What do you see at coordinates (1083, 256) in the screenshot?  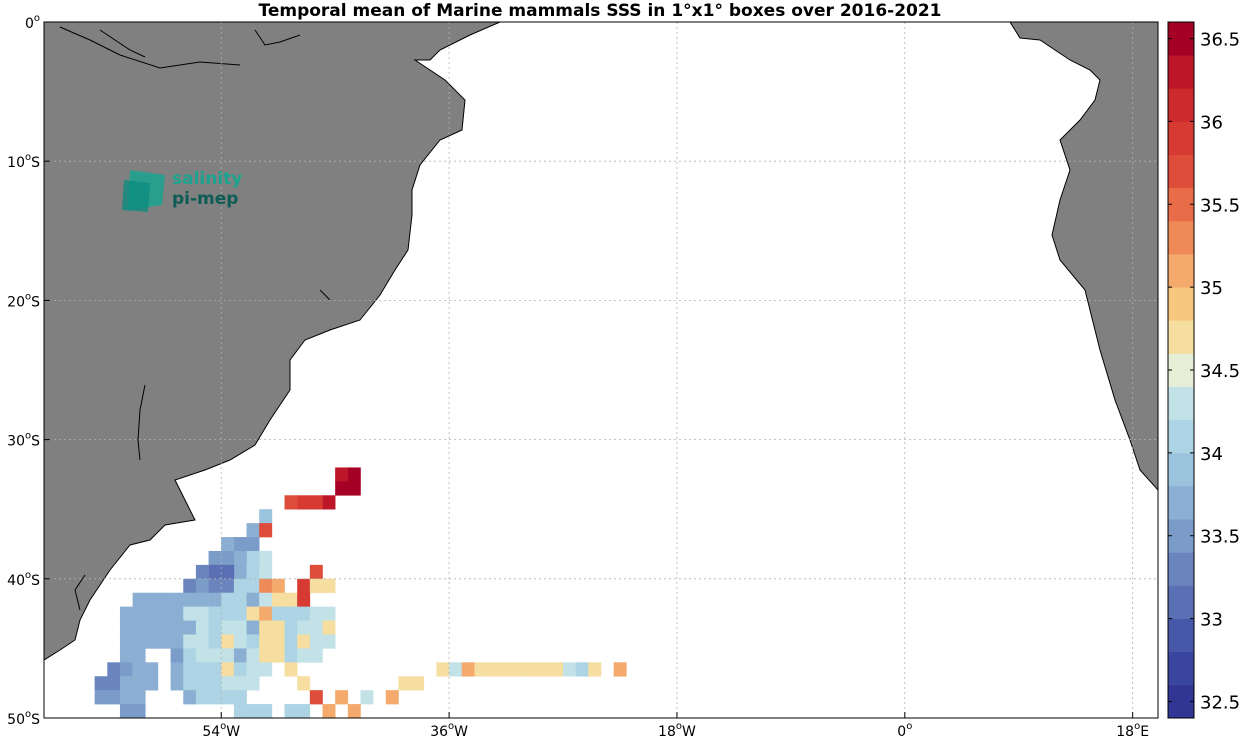 I see `land-africa` at bounding box center [1083, 256].